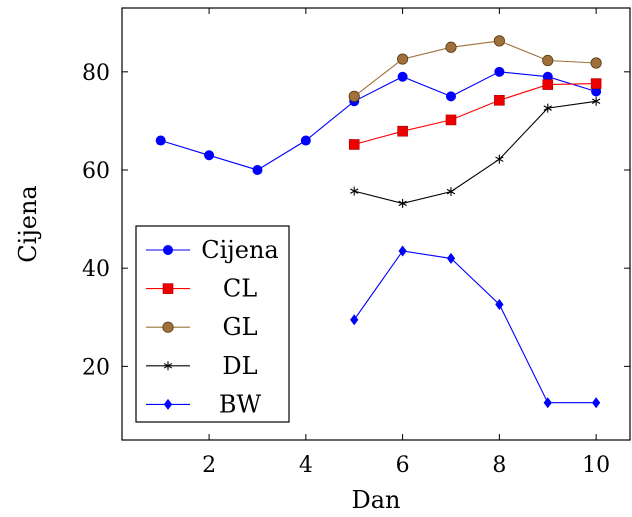 The width and height of the screenshot is (632, 517). I want to click on legend-entry-bw: BW, so click(240, 404).